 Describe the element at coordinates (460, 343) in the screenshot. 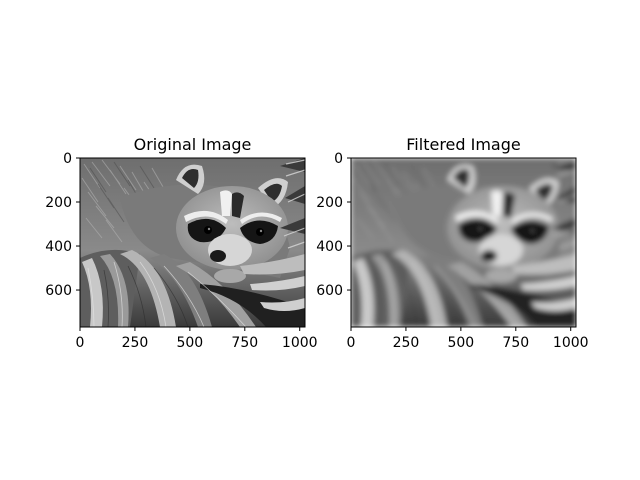

I see `filtered-x-tick-label: 500` at that location.